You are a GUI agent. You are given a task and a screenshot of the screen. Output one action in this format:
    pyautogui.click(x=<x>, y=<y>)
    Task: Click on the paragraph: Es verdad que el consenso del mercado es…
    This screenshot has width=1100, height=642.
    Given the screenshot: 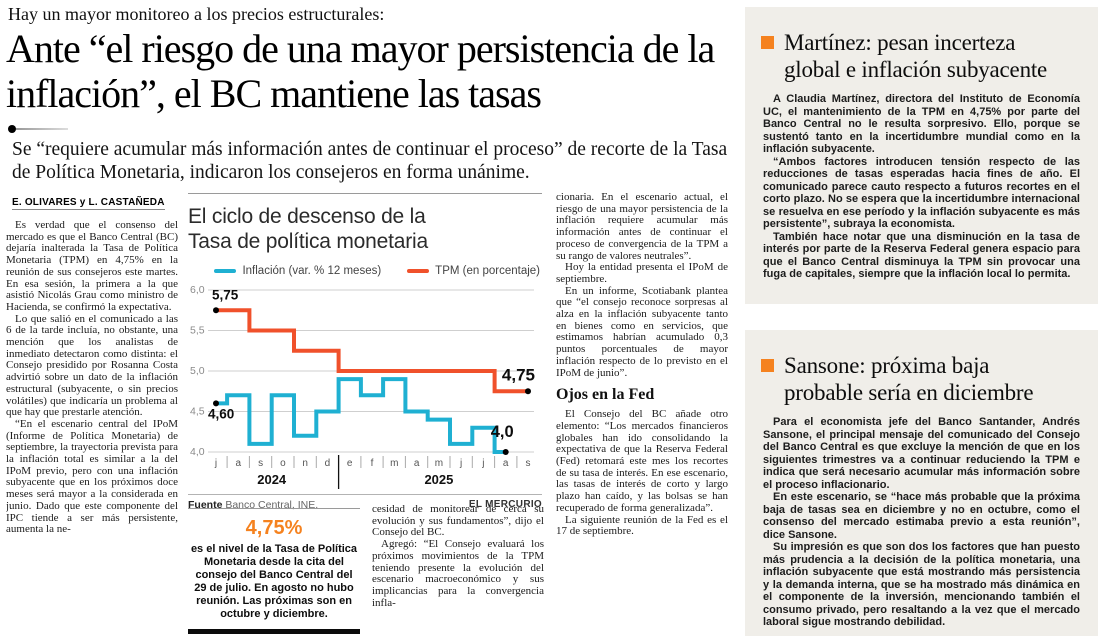 What is the action you would take?
    pyautogui.click(x=92, y=266)
    